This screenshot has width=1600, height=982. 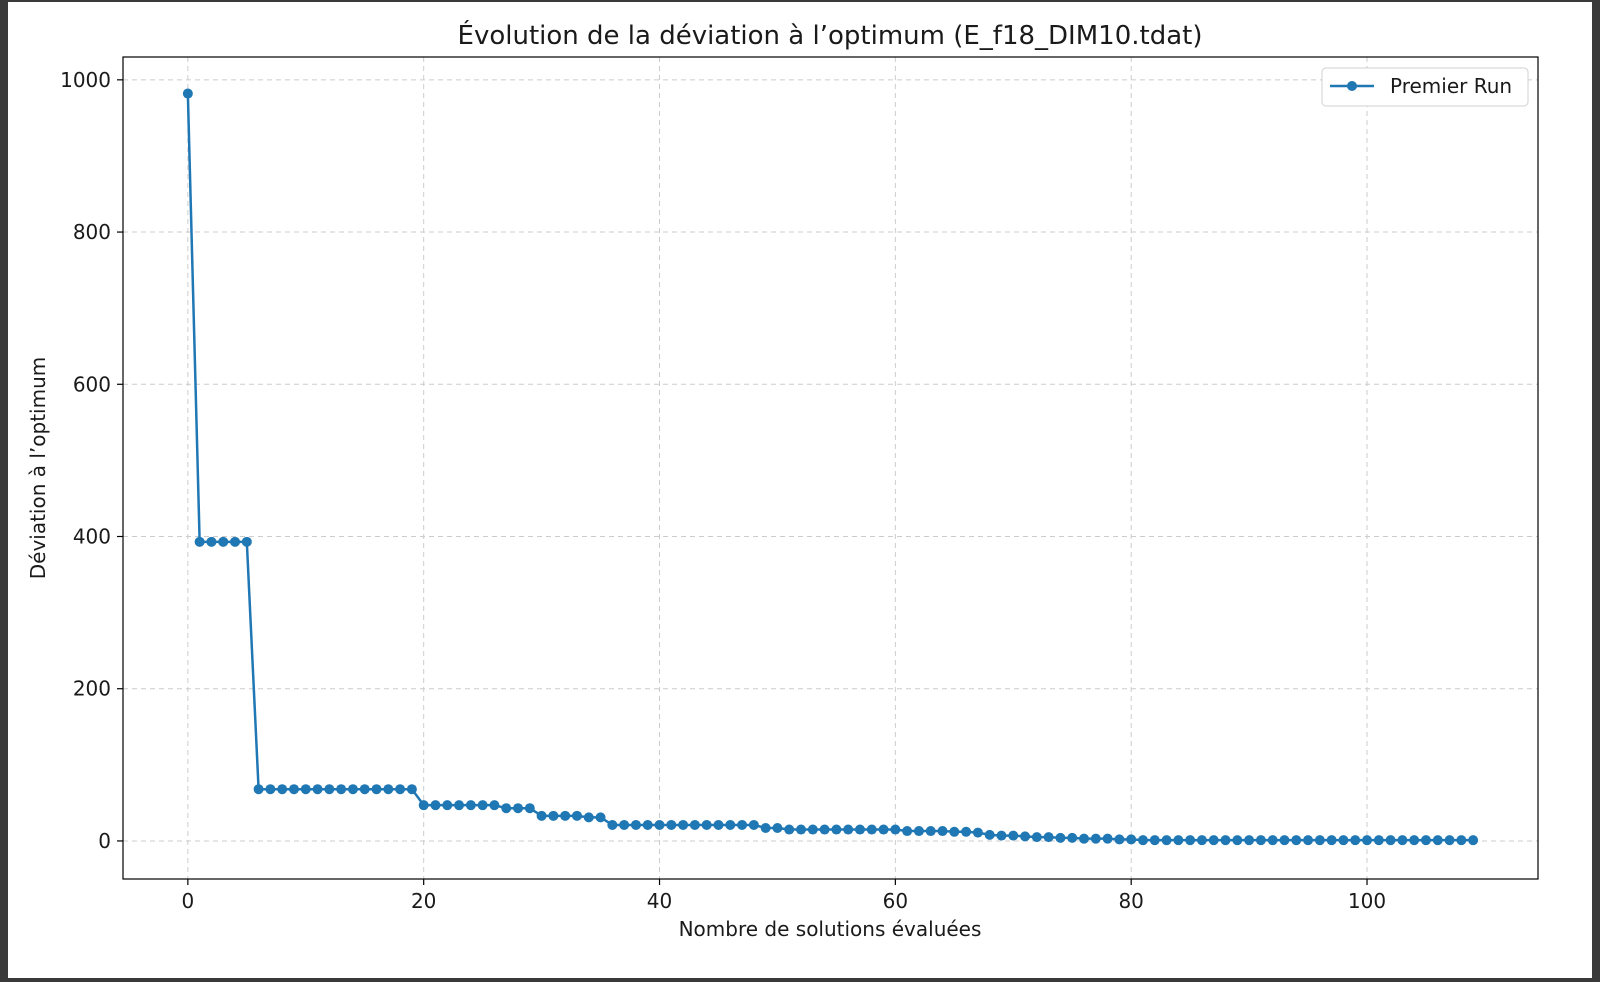 I want to click on legend-box, so click(x=1425, y=87).